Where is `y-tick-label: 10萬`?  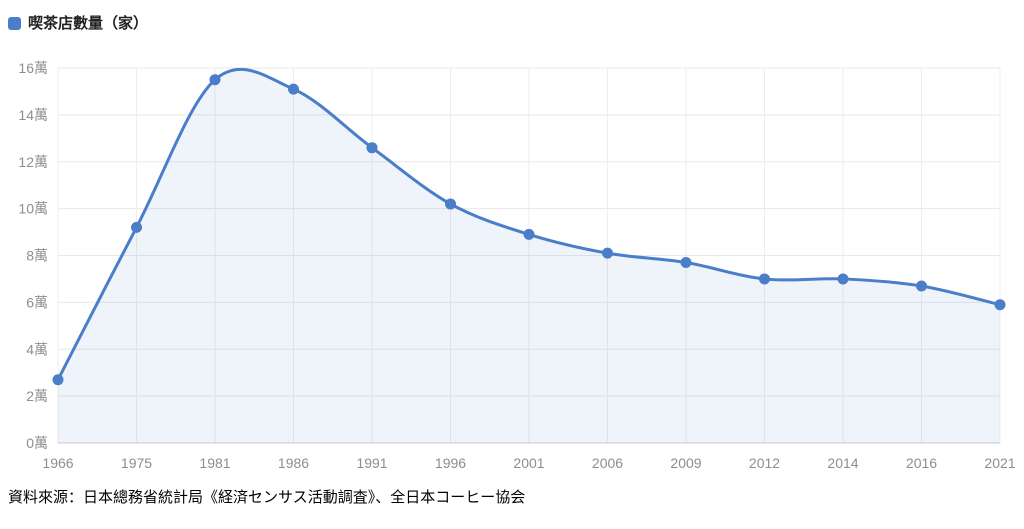
y-tick-label: 10萬 is located at coordinates (33, 209).